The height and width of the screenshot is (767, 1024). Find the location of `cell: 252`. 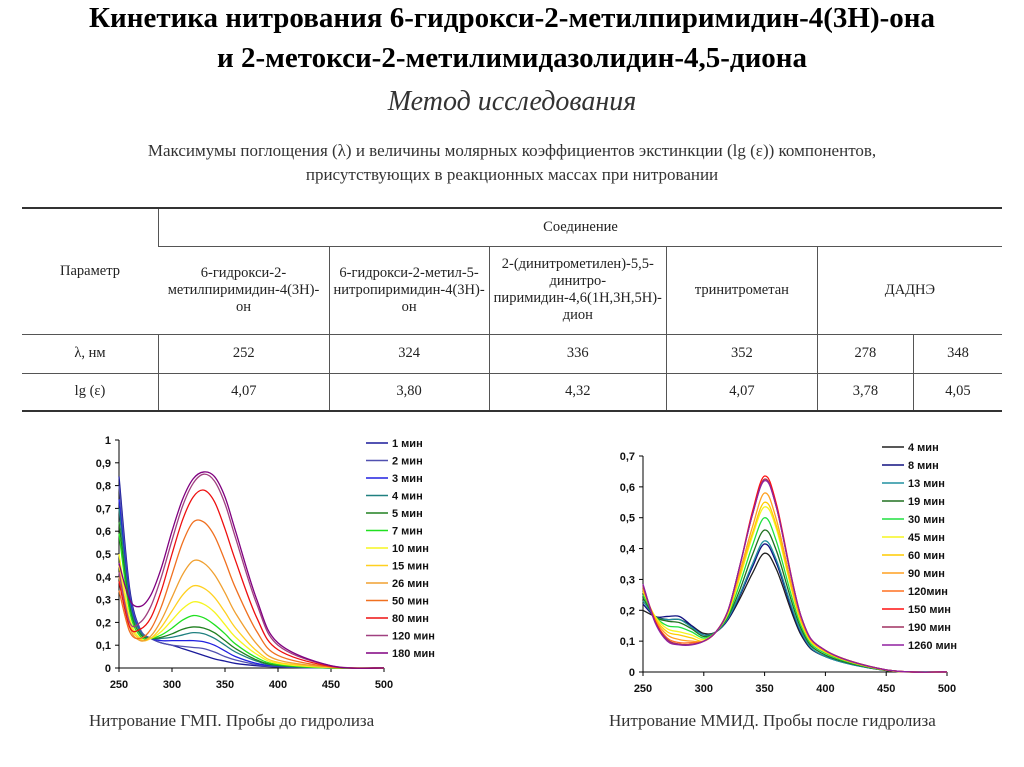

cell: 252 is located at coordinates (243, 354).